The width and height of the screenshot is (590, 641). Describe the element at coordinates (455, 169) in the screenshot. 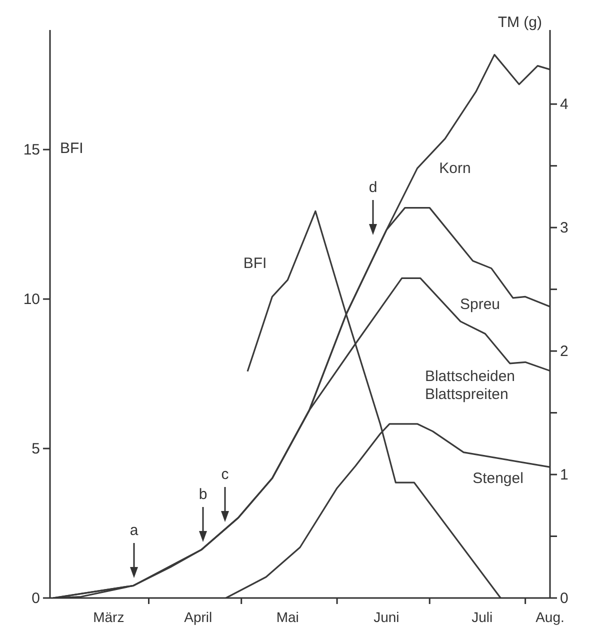

I see `series-label: Korn` at that location.